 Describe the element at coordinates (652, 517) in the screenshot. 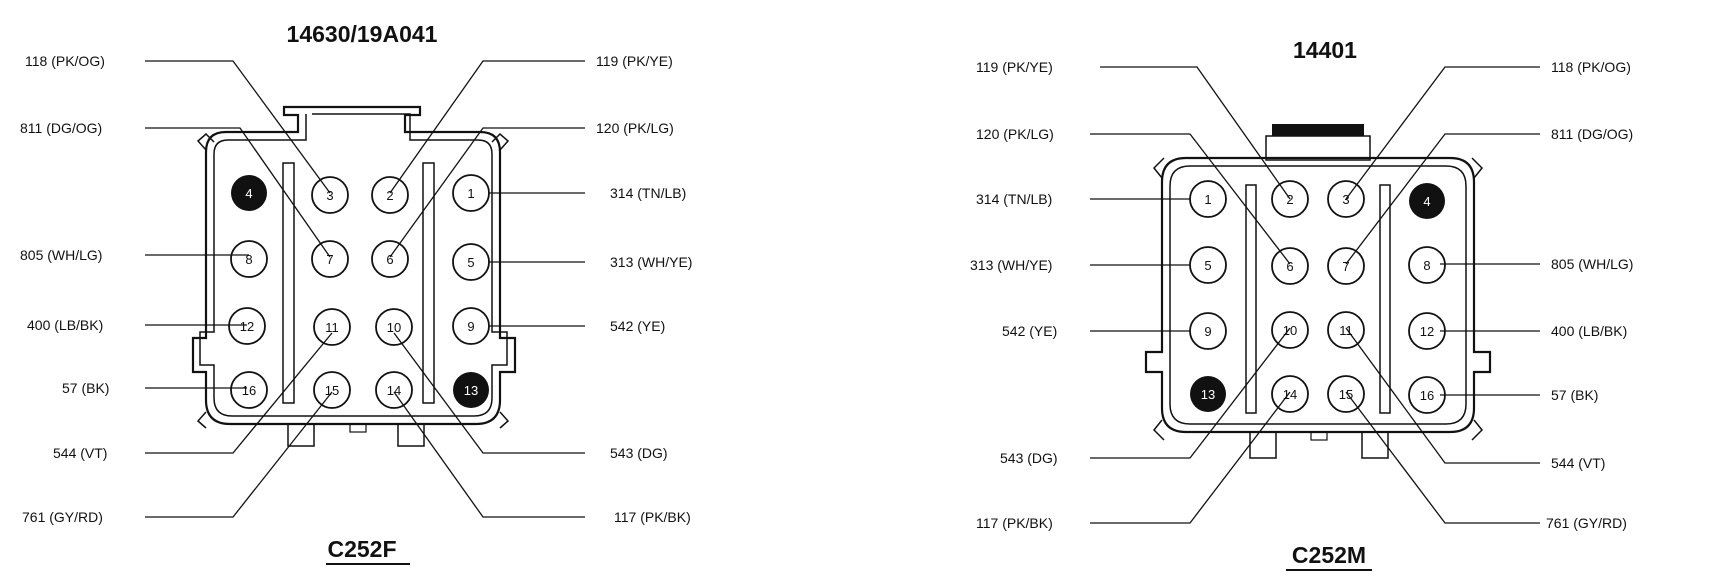

I see `wire-label-pin-14: 117 (PK/BK)` at that location.